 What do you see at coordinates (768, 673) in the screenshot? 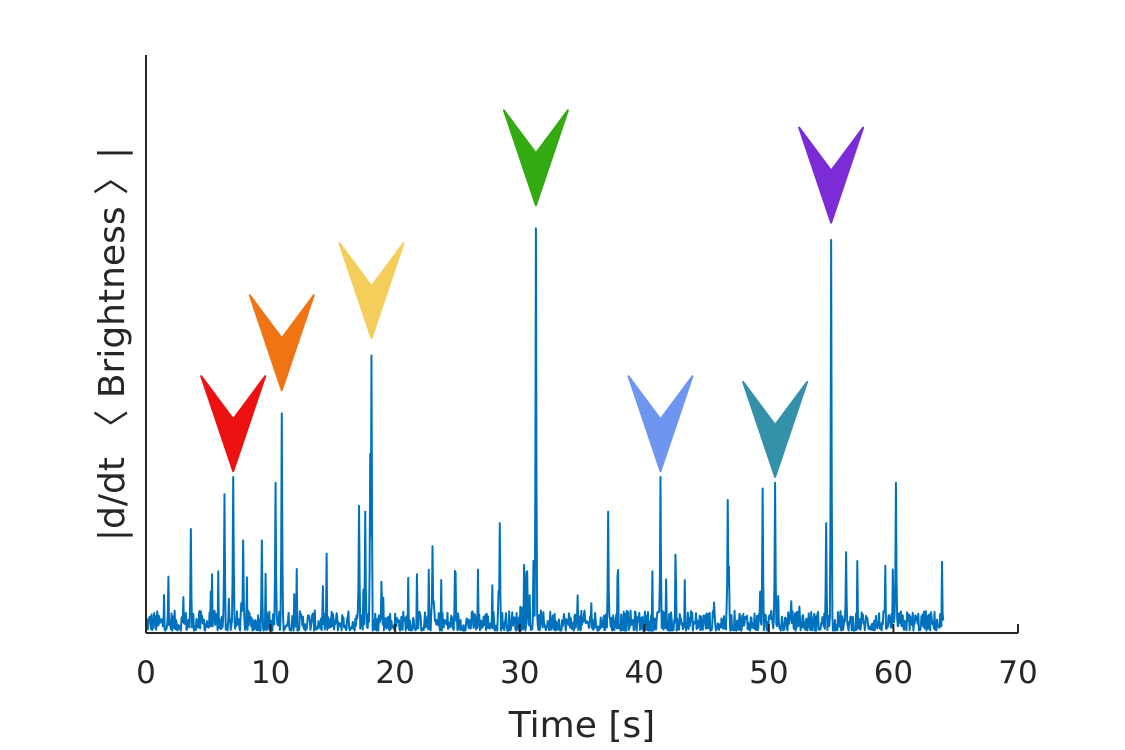
I see `x-tick-label: 50` at bounding box center [768, 673].